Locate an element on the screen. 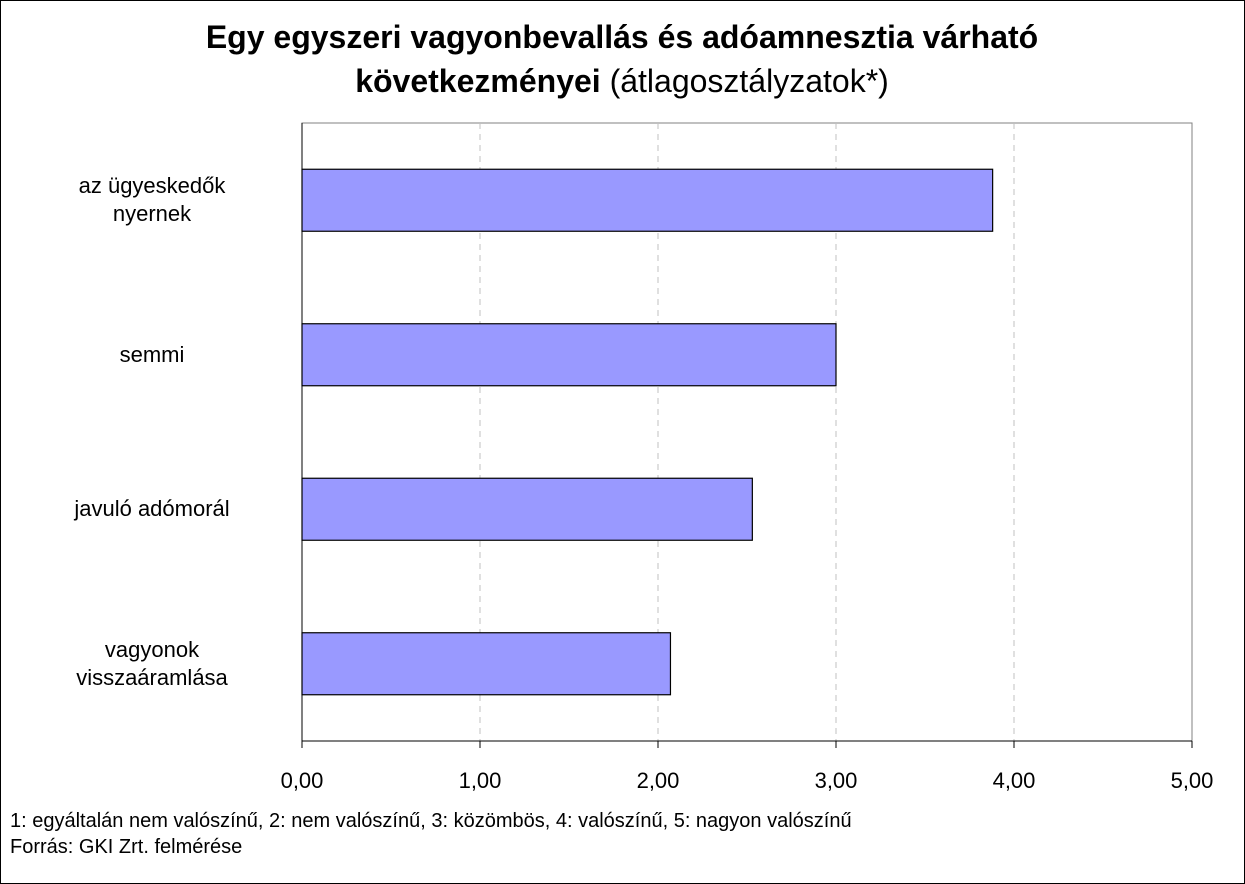 The width and height of the screenshot is (1245, 884). chart-subtitle: (átlagosztályzatok*) is located at coordinates (749, 81).